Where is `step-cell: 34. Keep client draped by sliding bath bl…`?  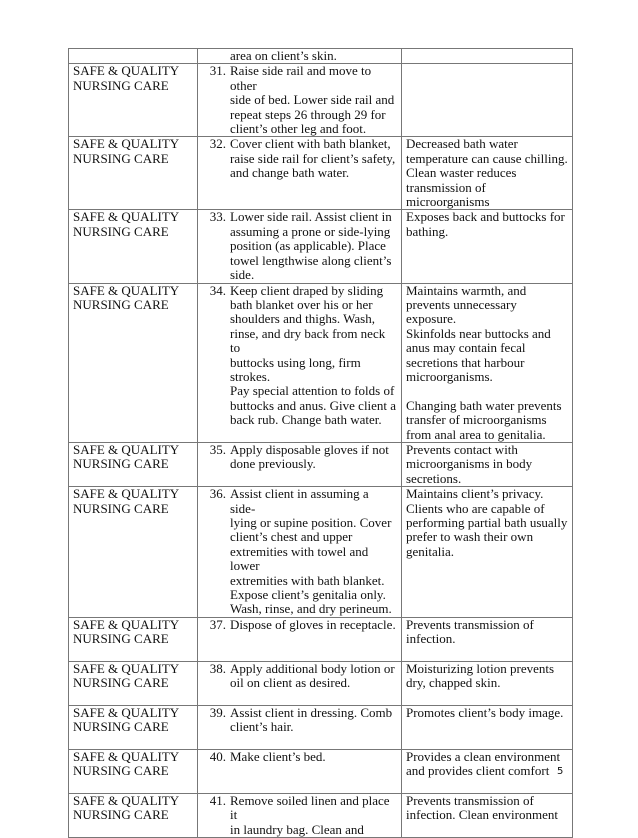 step-cell: 34. Keep client draped by sliding bath bl… is located at coordinates (299, 362).